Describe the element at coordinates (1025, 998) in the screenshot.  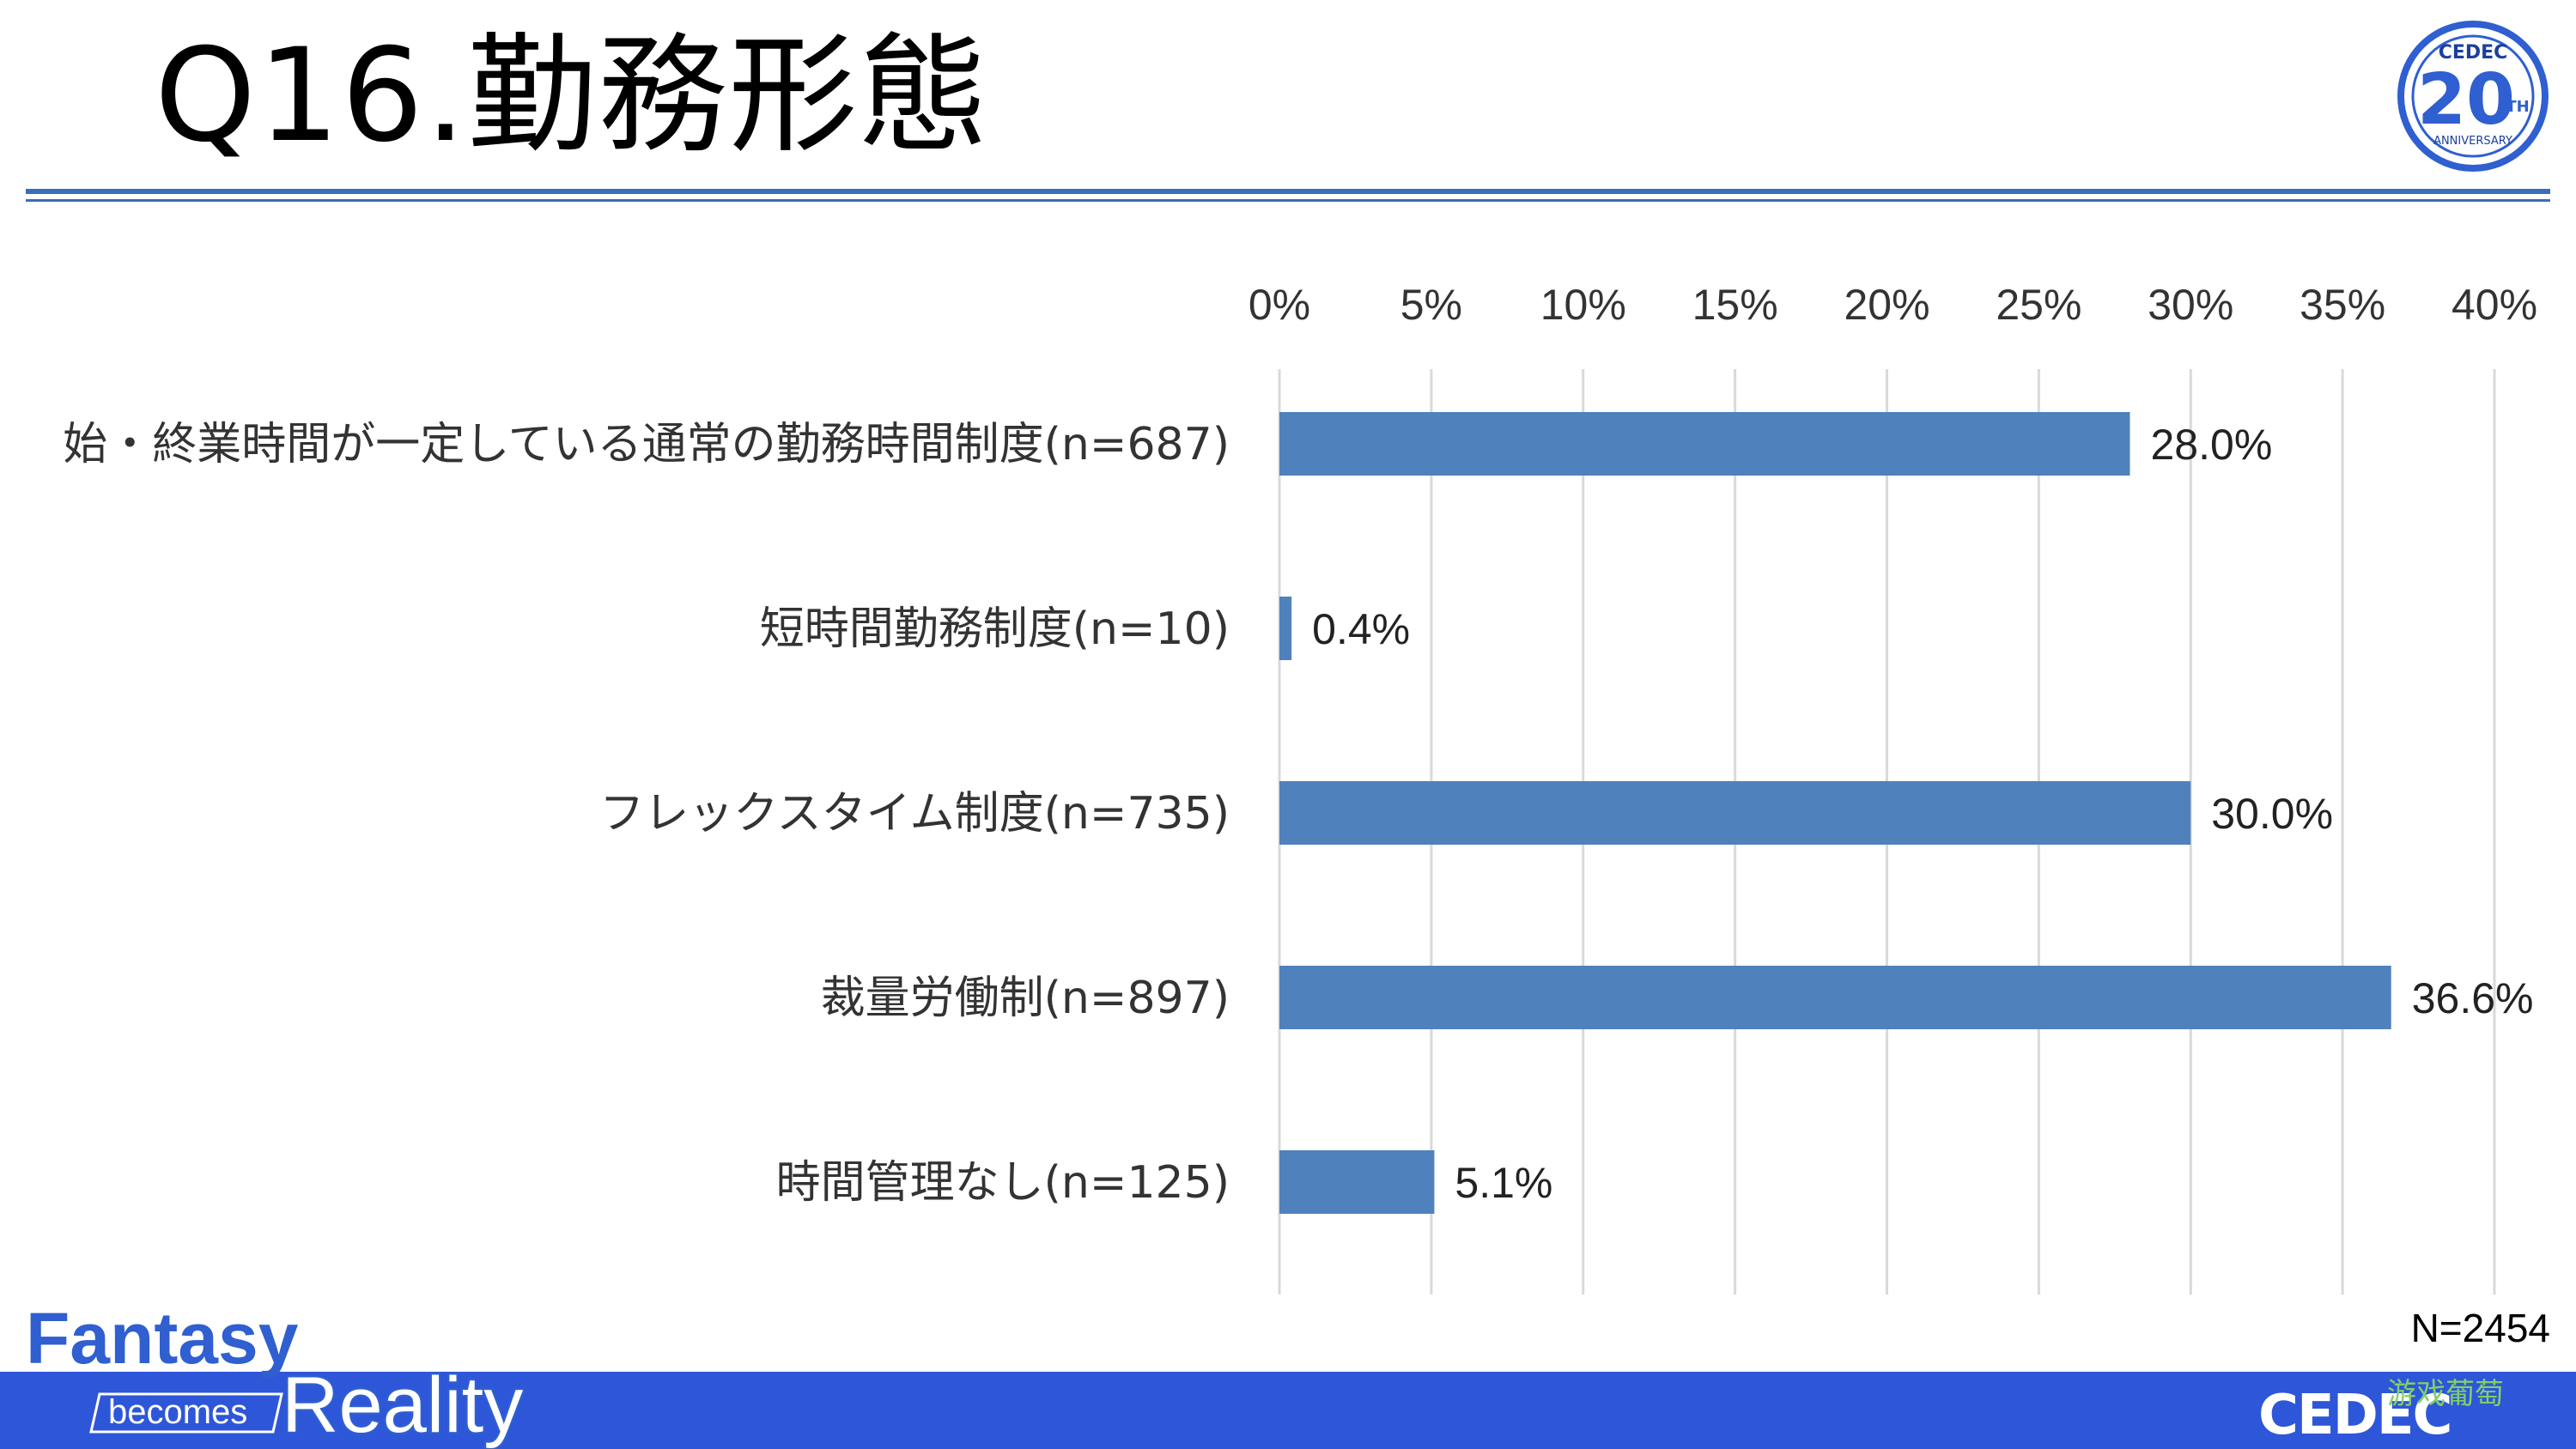
I see `category-label: 裁量労働制(n=897)` at that location.